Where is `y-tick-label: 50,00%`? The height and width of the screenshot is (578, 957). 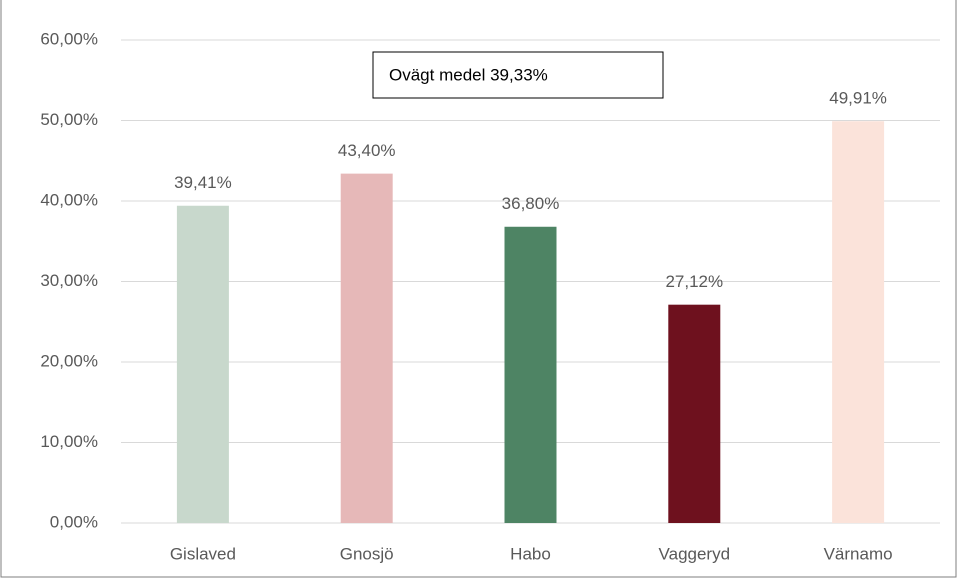
y-tick-label: 50,00% is located at coordinates (69, 119).